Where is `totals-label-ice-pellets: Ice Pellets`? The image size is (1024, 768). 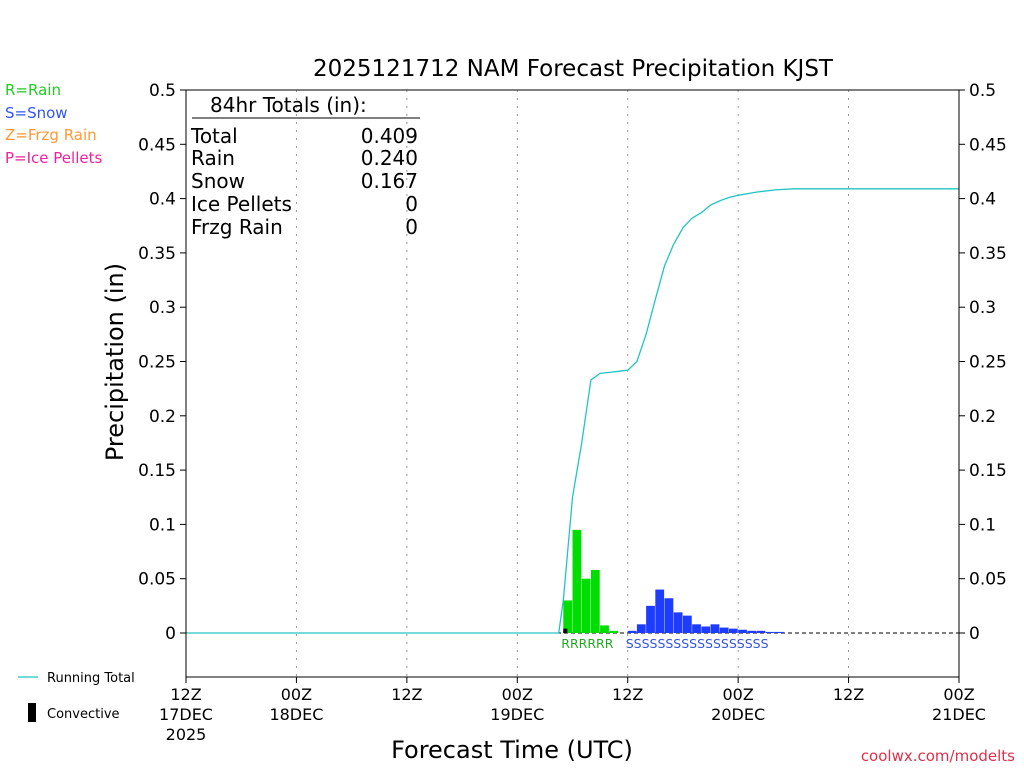
totals-label-ice-pellets: Ice Pellets is located at coordinates (241, 204).